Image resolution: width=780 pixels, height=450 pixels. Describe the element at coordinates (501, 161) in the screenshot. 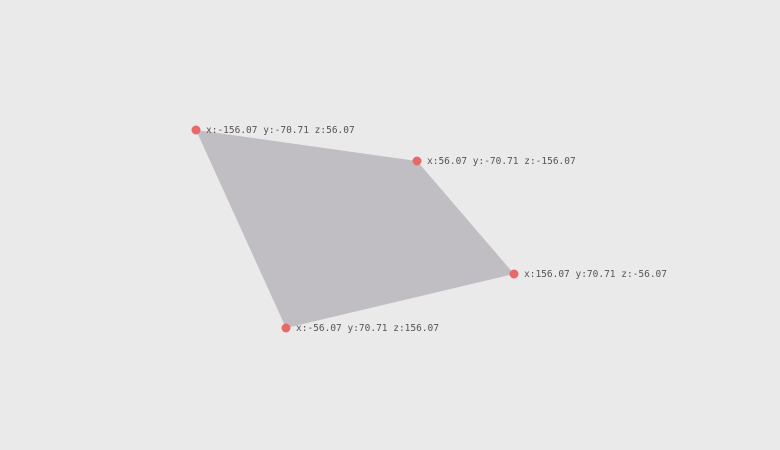

I see `vertex-label: x:56.07 y:-70.71 z:-156.07` at that location.